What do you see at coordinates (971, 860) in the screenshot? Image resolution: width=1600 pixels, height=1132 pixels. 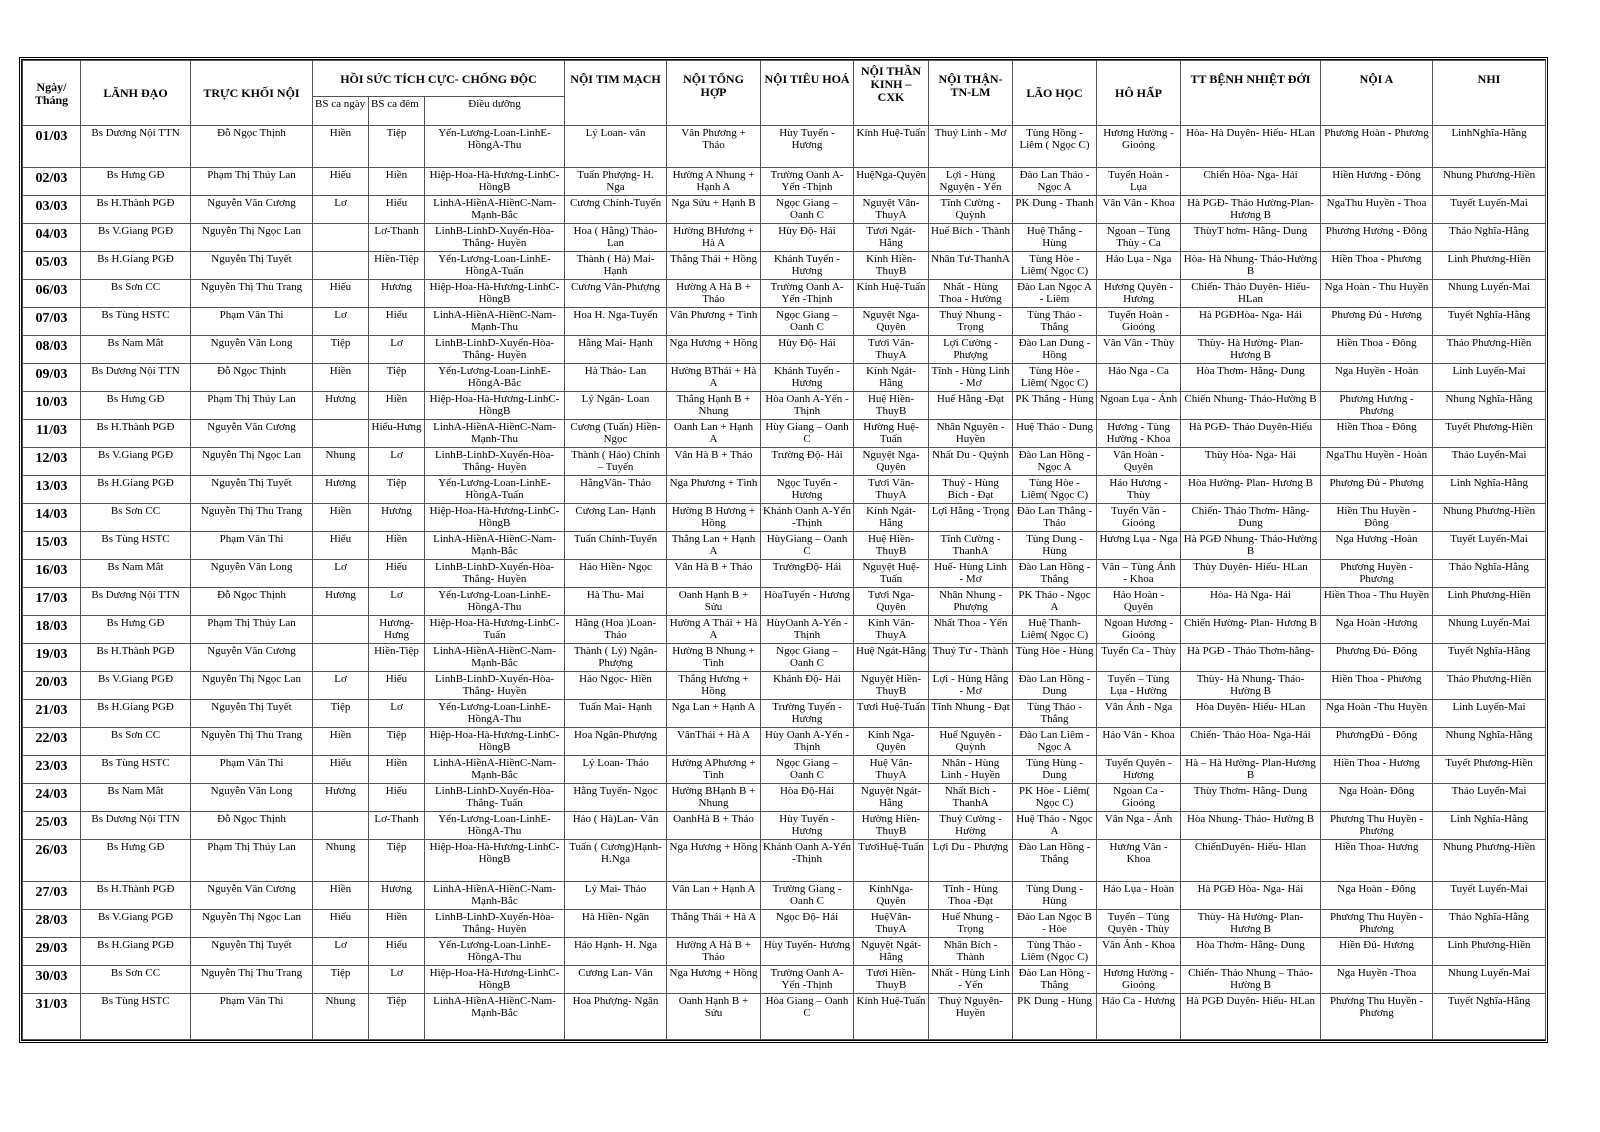 I see `table-cell: Lợi Du - Phượng` at bounding box center [971, 860].